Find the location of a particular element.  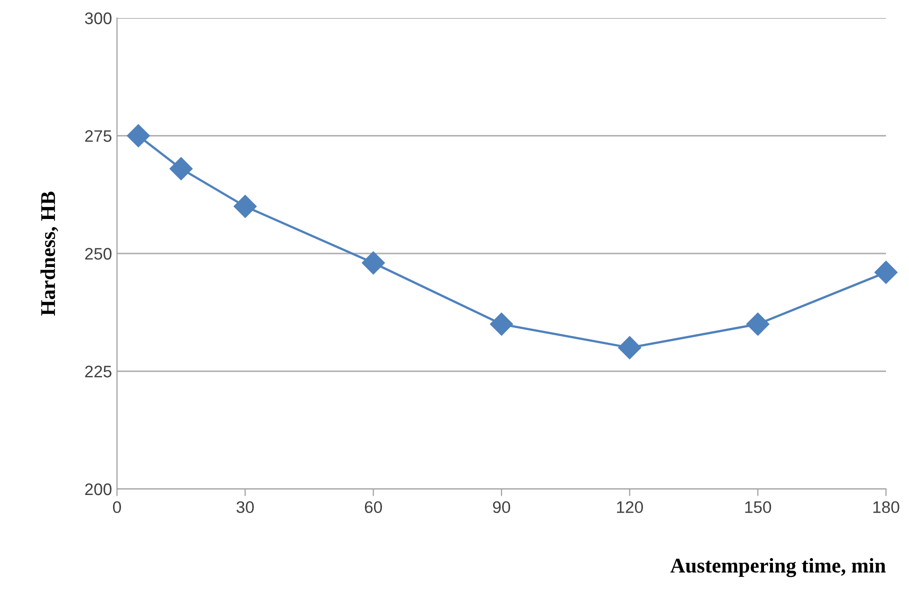

x-tick-label: 30 is located at coordinates (245, 507).